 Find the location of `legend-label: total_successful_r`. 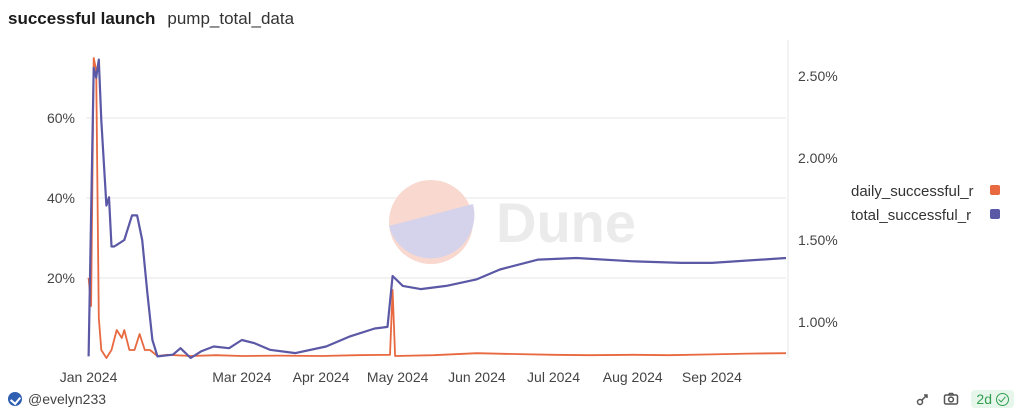

legend-label: total_successful_r is located at coordinates (911, 215).